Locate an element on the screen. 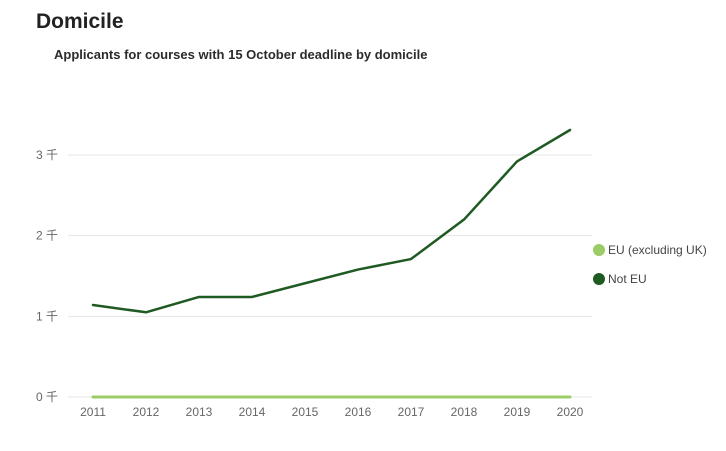 This screenshot has width=726, height=451. y-axis: 0 千 1 千 2 千 3 千 is located at coordinates (47, 276).